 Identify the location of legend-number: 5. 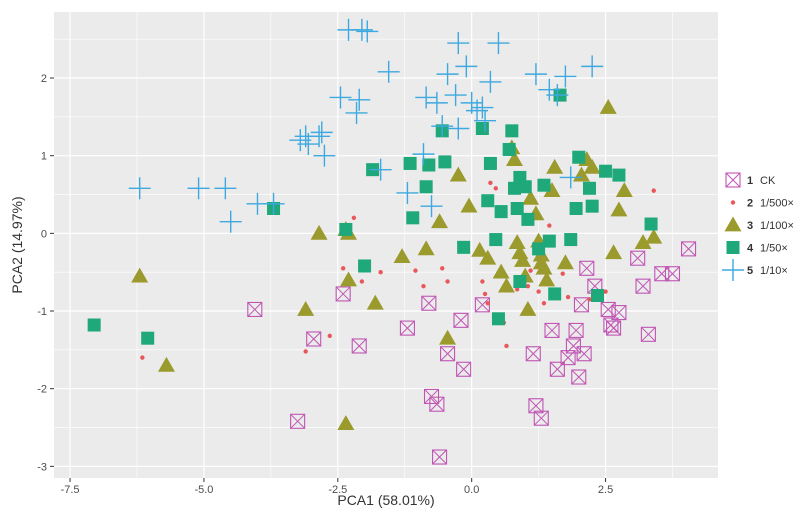
(750, 271).